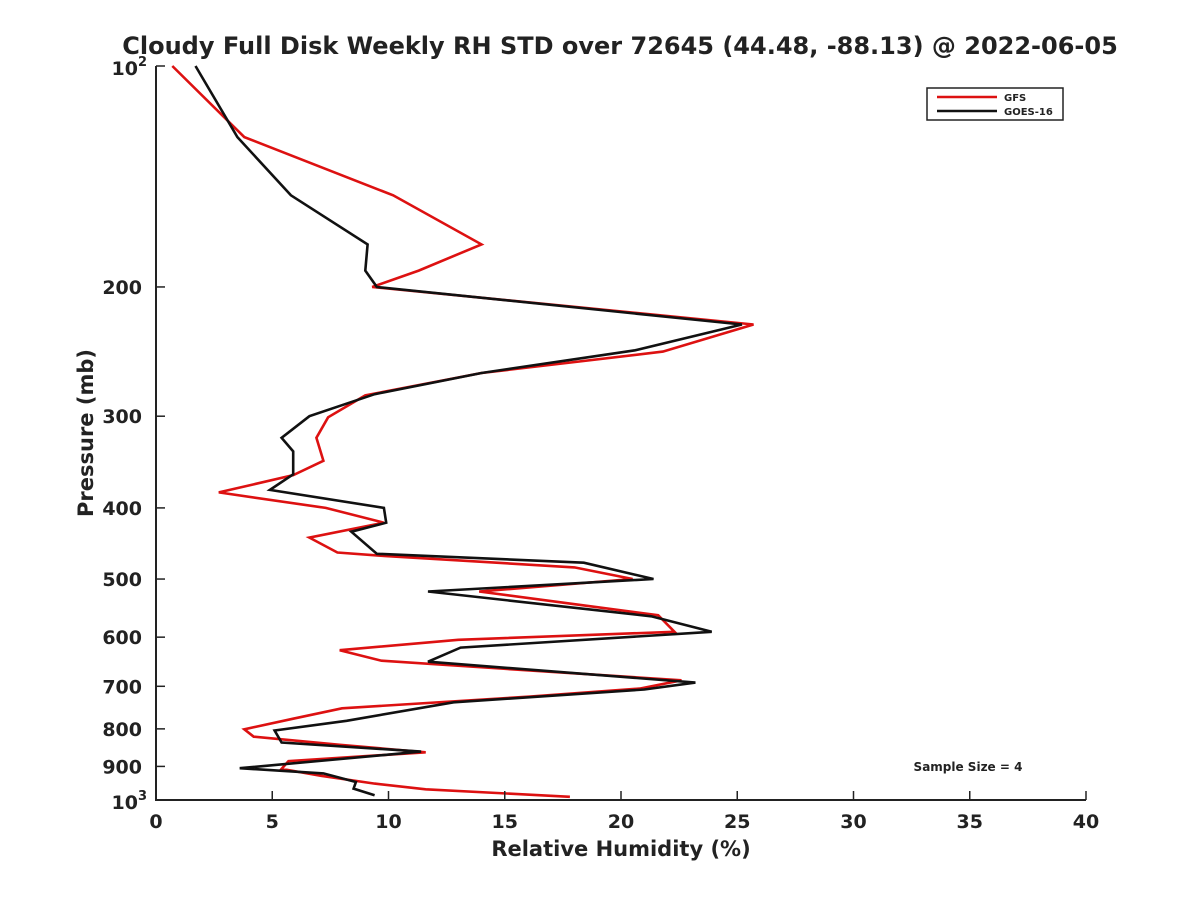 The height and width of the screenshot is (900, 1200). What do you see at coordinates (122, 580) in the screenshot?
I see `y-tick-label: 500` at bounding box center [122, 580].